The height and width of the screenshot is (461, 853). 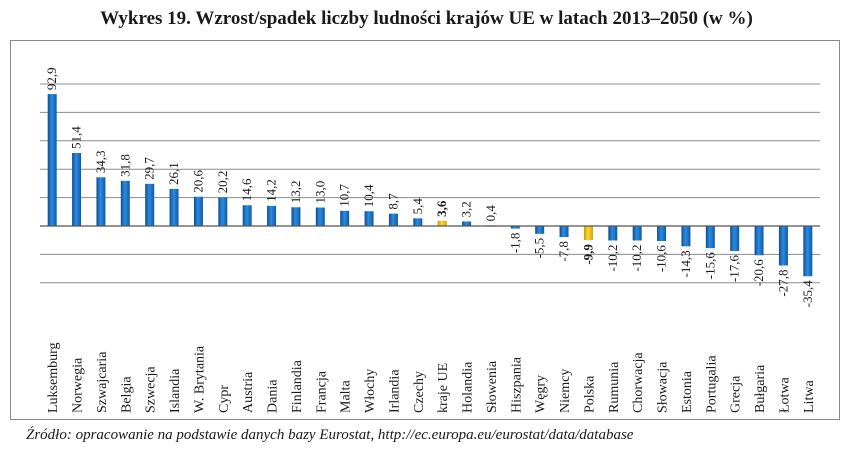 What do you see at coordinates (758, 273) in the screenshot?
I see `value-label: -20,6` at bounding box center [758, 273].